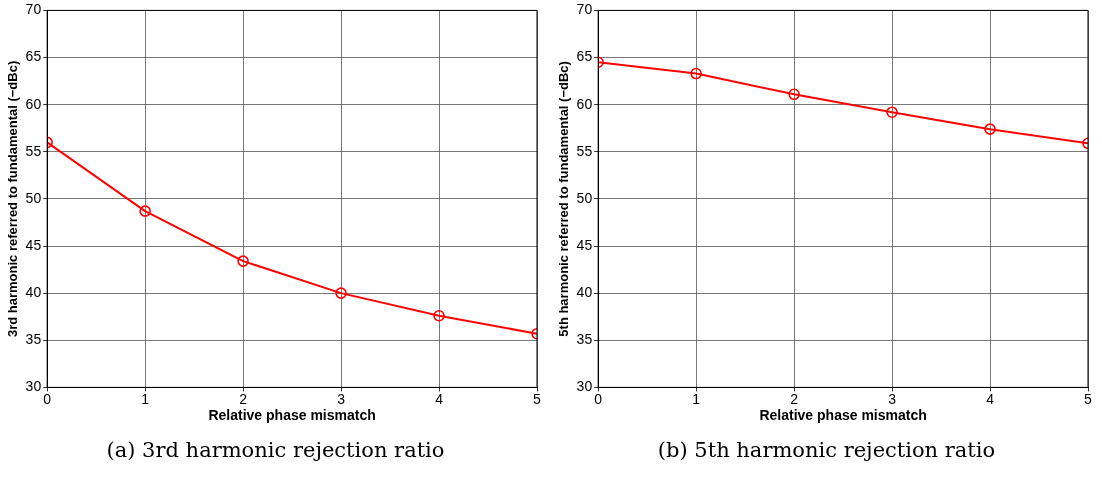 This screenshot has width=1102, height=504. What do you see at coordinates (275, 450) in the screenshot?
I see `text: (a) 3rd harmonic rejection ratio` at bounding box center [275, 450].